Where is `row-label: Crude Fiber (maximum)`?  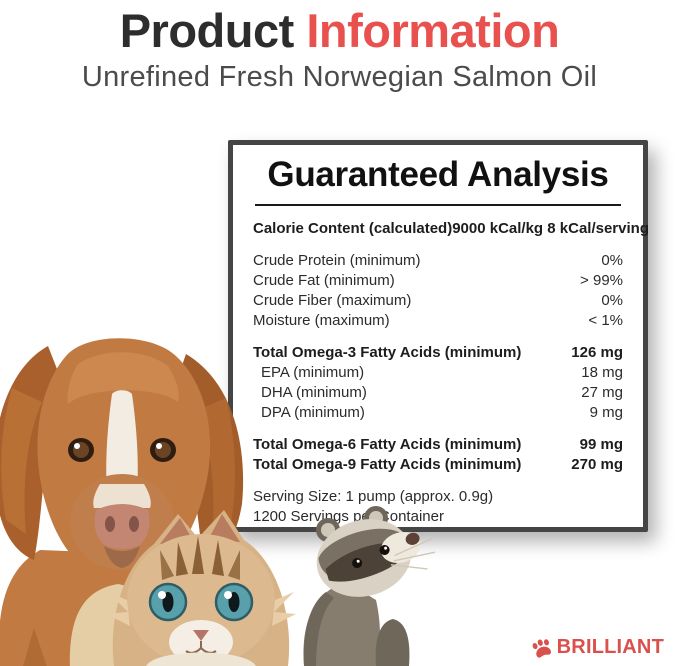
row-label: Crude Fiber (maximum) is located at coordinates (332, 300).